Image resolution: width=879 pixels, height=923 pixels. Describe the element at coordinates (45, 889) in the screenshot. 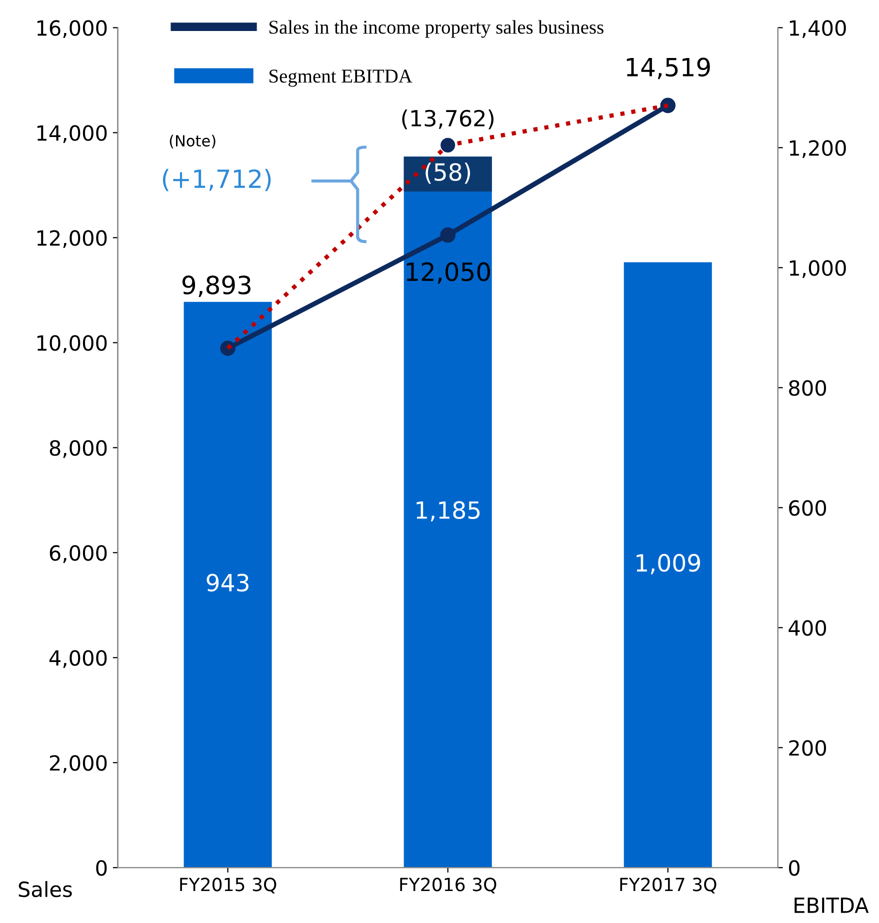

I see `y-axis-title: Sales` at that location.